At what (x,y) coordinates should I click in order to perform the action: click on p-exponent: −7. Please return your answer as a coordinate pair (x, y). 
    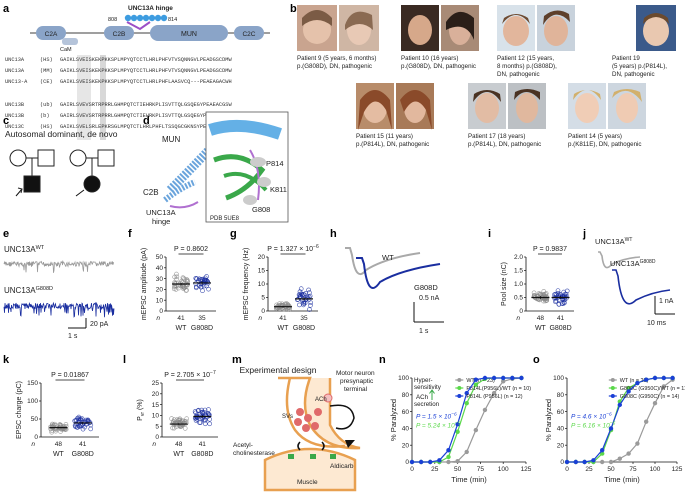
    Looking at the image, I should click on (213, 373).